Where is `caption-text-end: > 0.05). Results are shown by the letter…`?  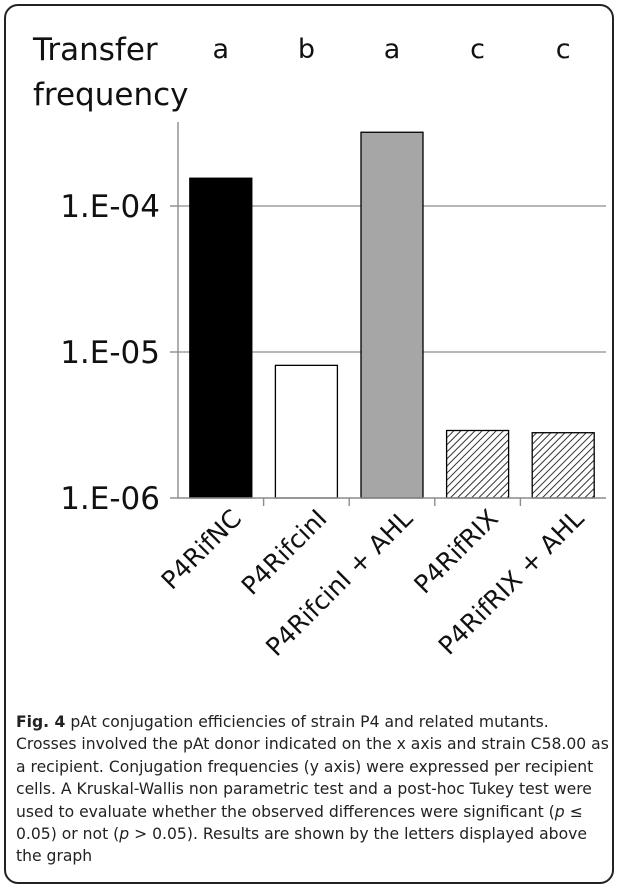 caption-text-end: > 0.05). Results are shown by the letter… is located at coordinates (301, 845).